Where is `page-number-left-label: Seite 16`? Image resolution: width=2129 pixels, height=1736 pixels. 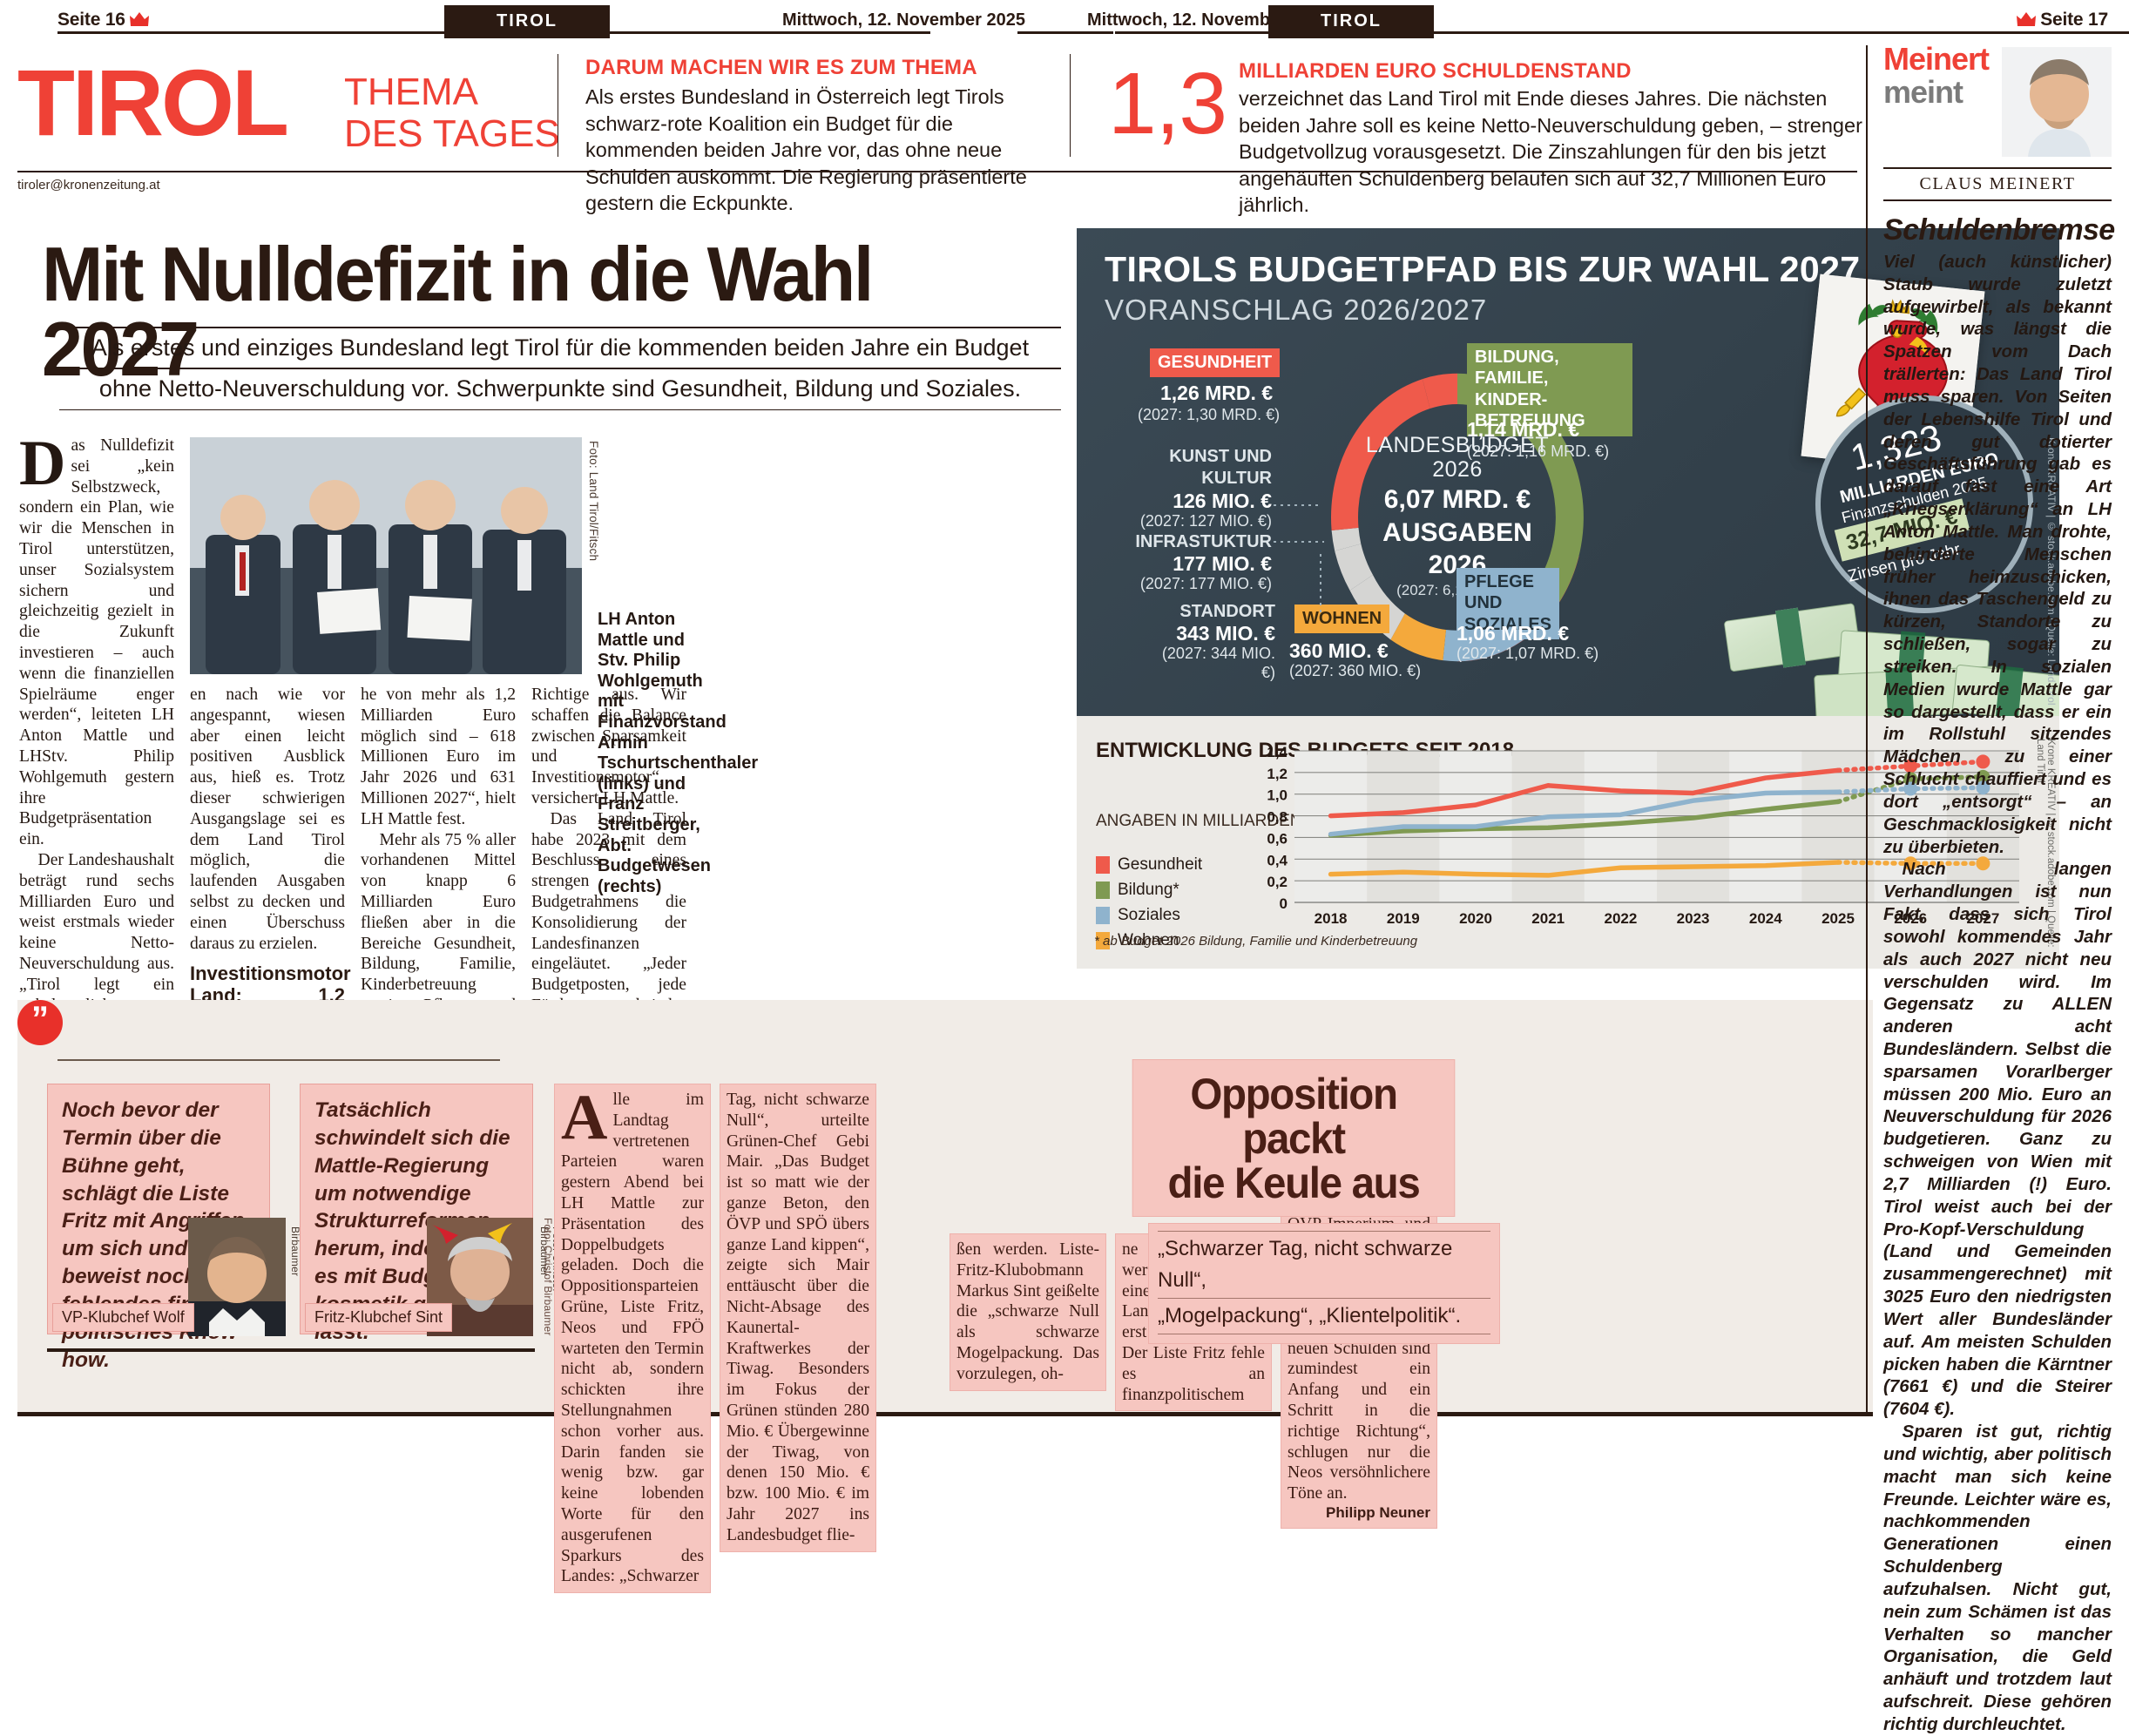
page-number-left-label: Seite 16 is located at coordinates (91, 20).